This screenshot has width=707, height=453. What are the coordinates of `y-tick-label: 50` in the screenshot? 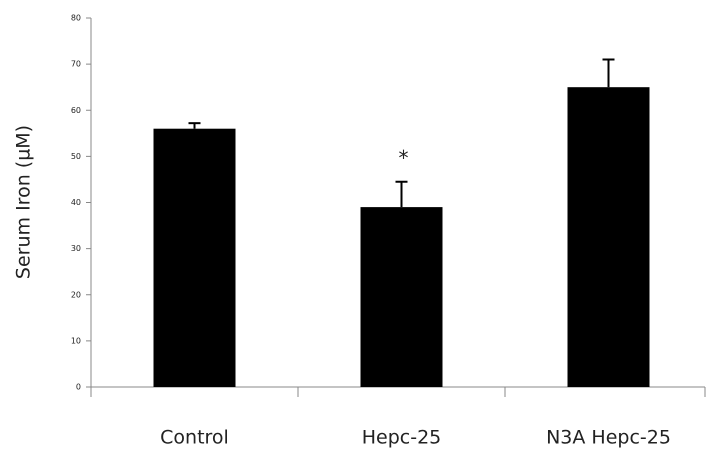 It's located at (76, 156).